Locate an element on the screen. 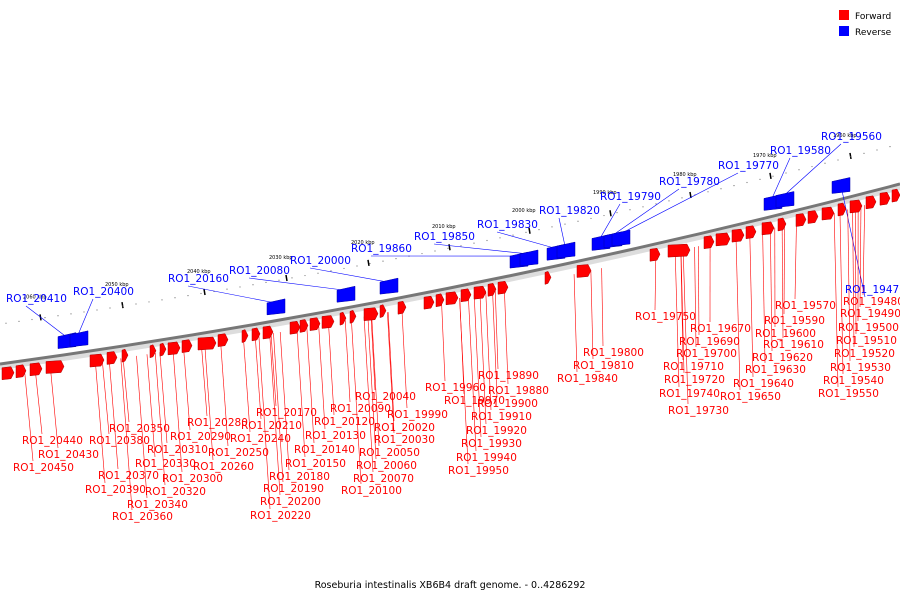 The width and height of the screenshot is (900, 600). gene-label-ro1-20190: RO1_20190 is located at coordinates (293, 489).